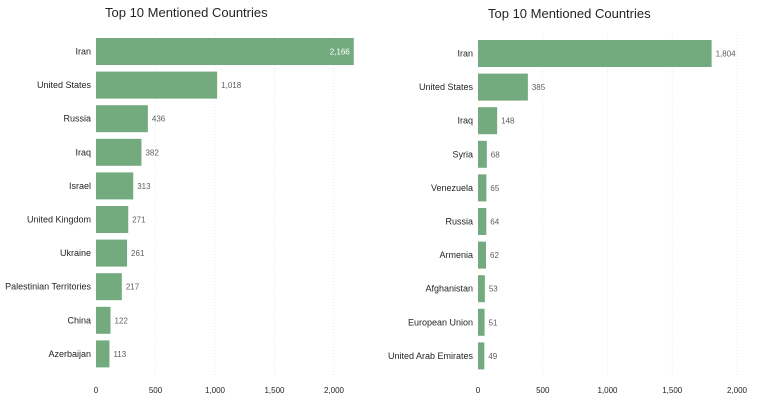  Describe the element at coordinates (494, 255) in the screenshot. I see `data-label: 62` at that location.